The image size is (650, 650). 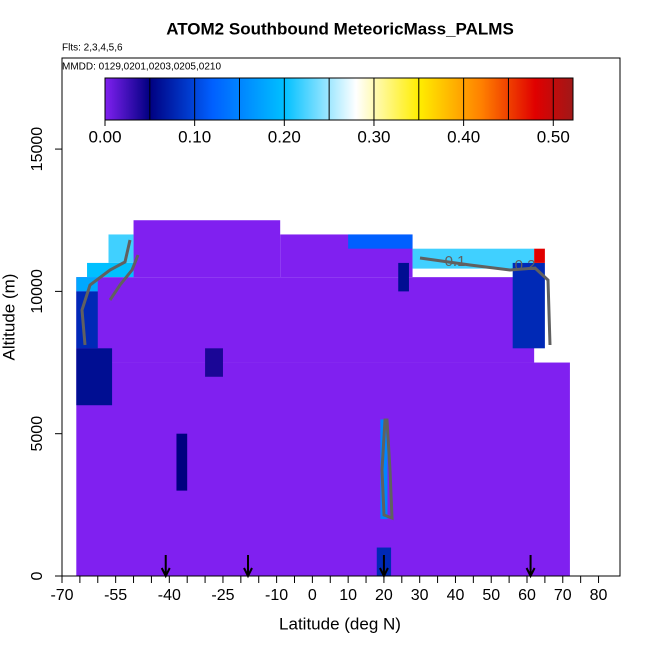 I want to click on x-tick-label: -25, so click(x=222, y=595).